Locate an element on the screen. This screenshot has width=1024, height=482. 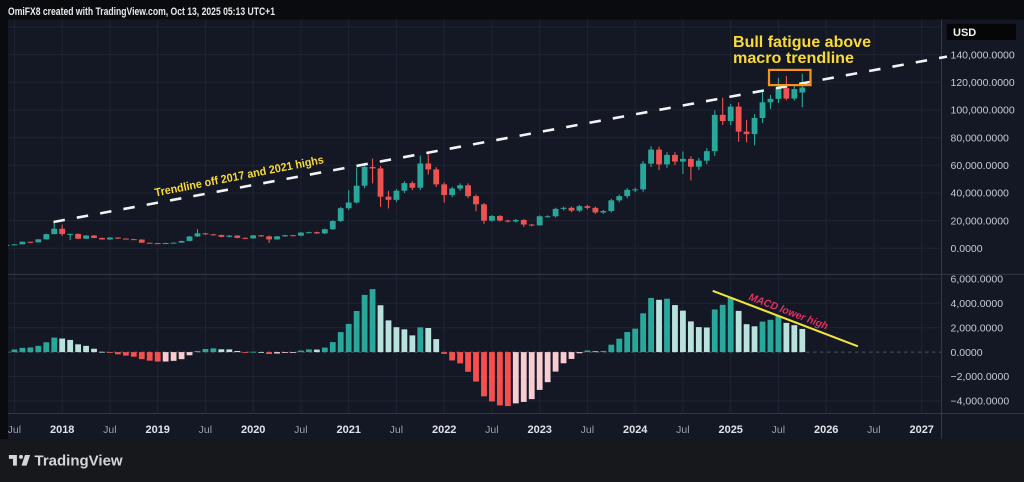
svg-text: 6,000.0000 is located at coordinates (977, 280).